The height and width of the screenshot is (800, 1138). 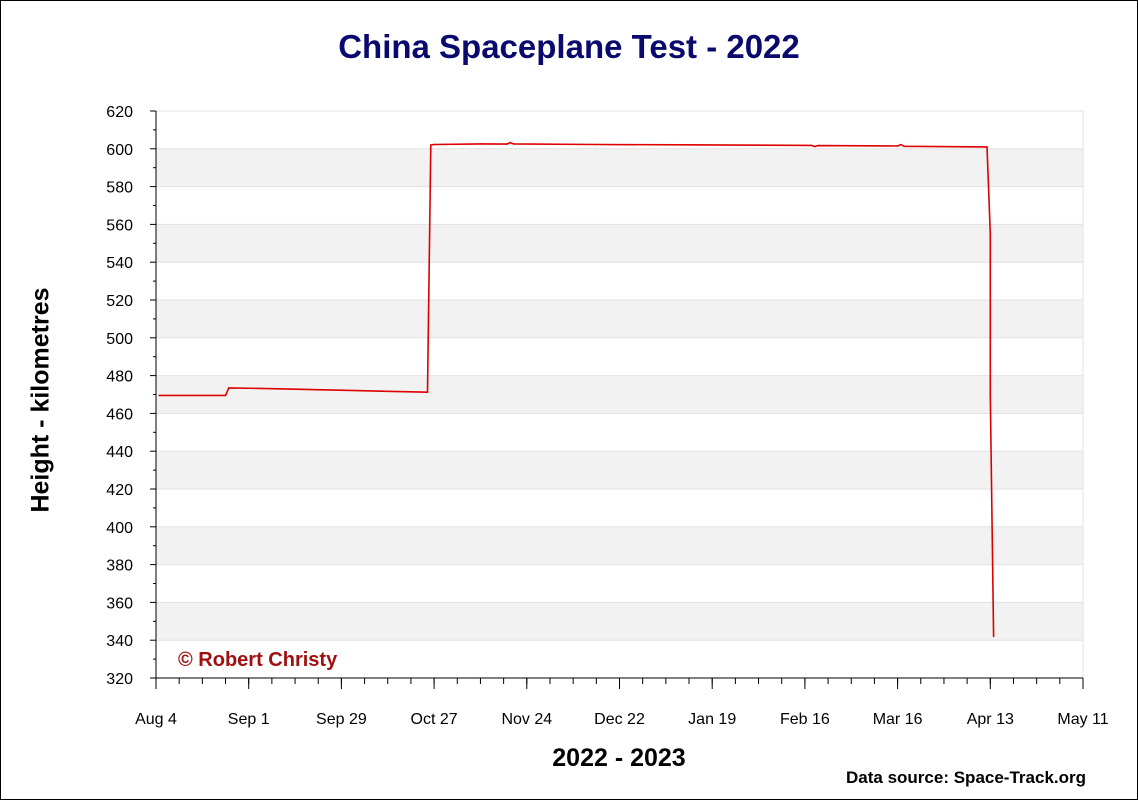 What do you see at coordinates (119, 150) in the screenshot?
I see `y-tick-label: 600` at bounding box center [119, 150].